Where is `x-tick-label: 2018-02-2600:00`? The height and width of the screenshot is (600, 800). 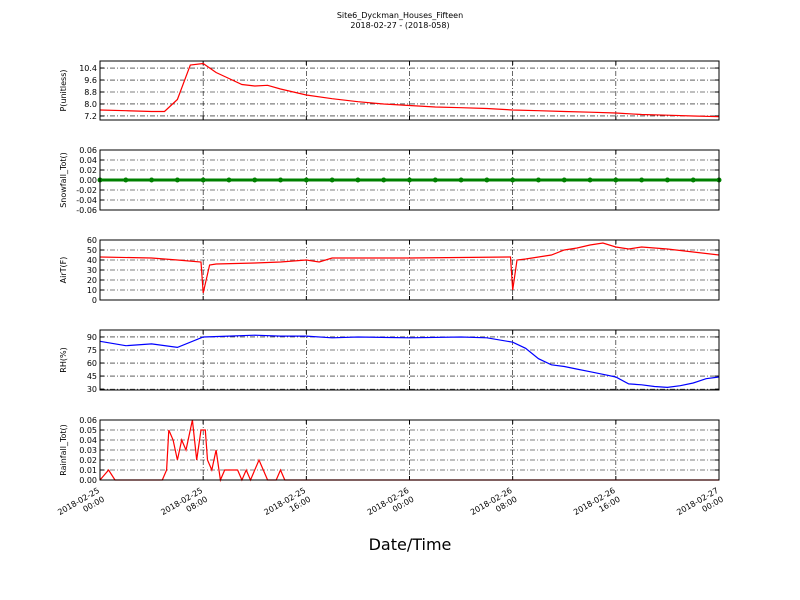
x-tick-label: 2018-02-2600:00 is located at coordinates (391, 506).